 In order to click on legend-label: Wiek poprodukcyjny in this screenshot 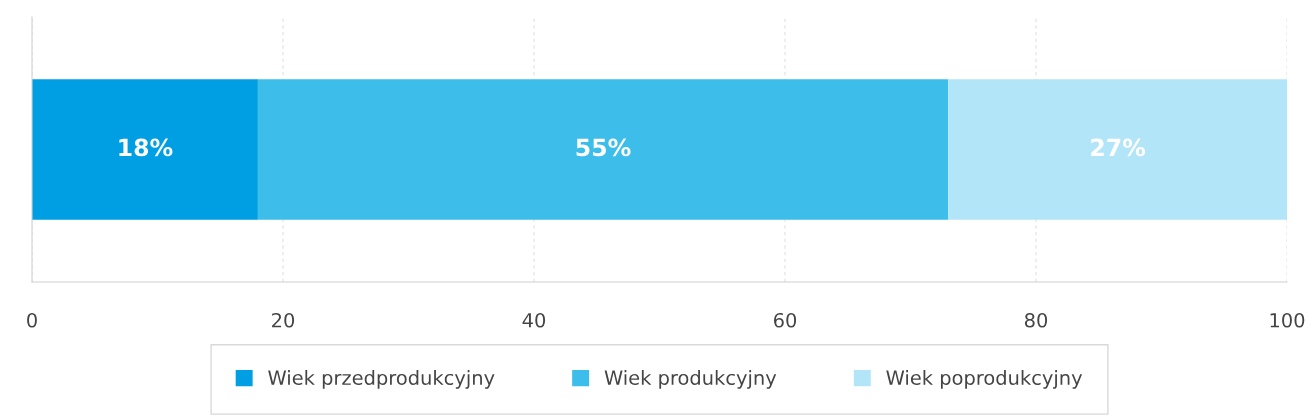, I will do `click(984, 379)`.